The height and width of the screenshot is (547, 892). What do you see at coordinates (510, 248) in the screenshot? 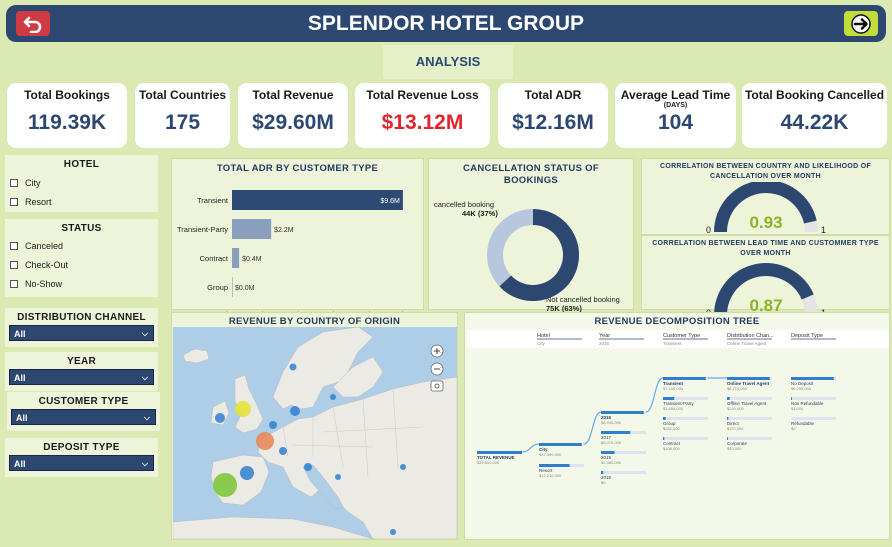
I see `slice-cancelled` at bounding box center [510, 248].